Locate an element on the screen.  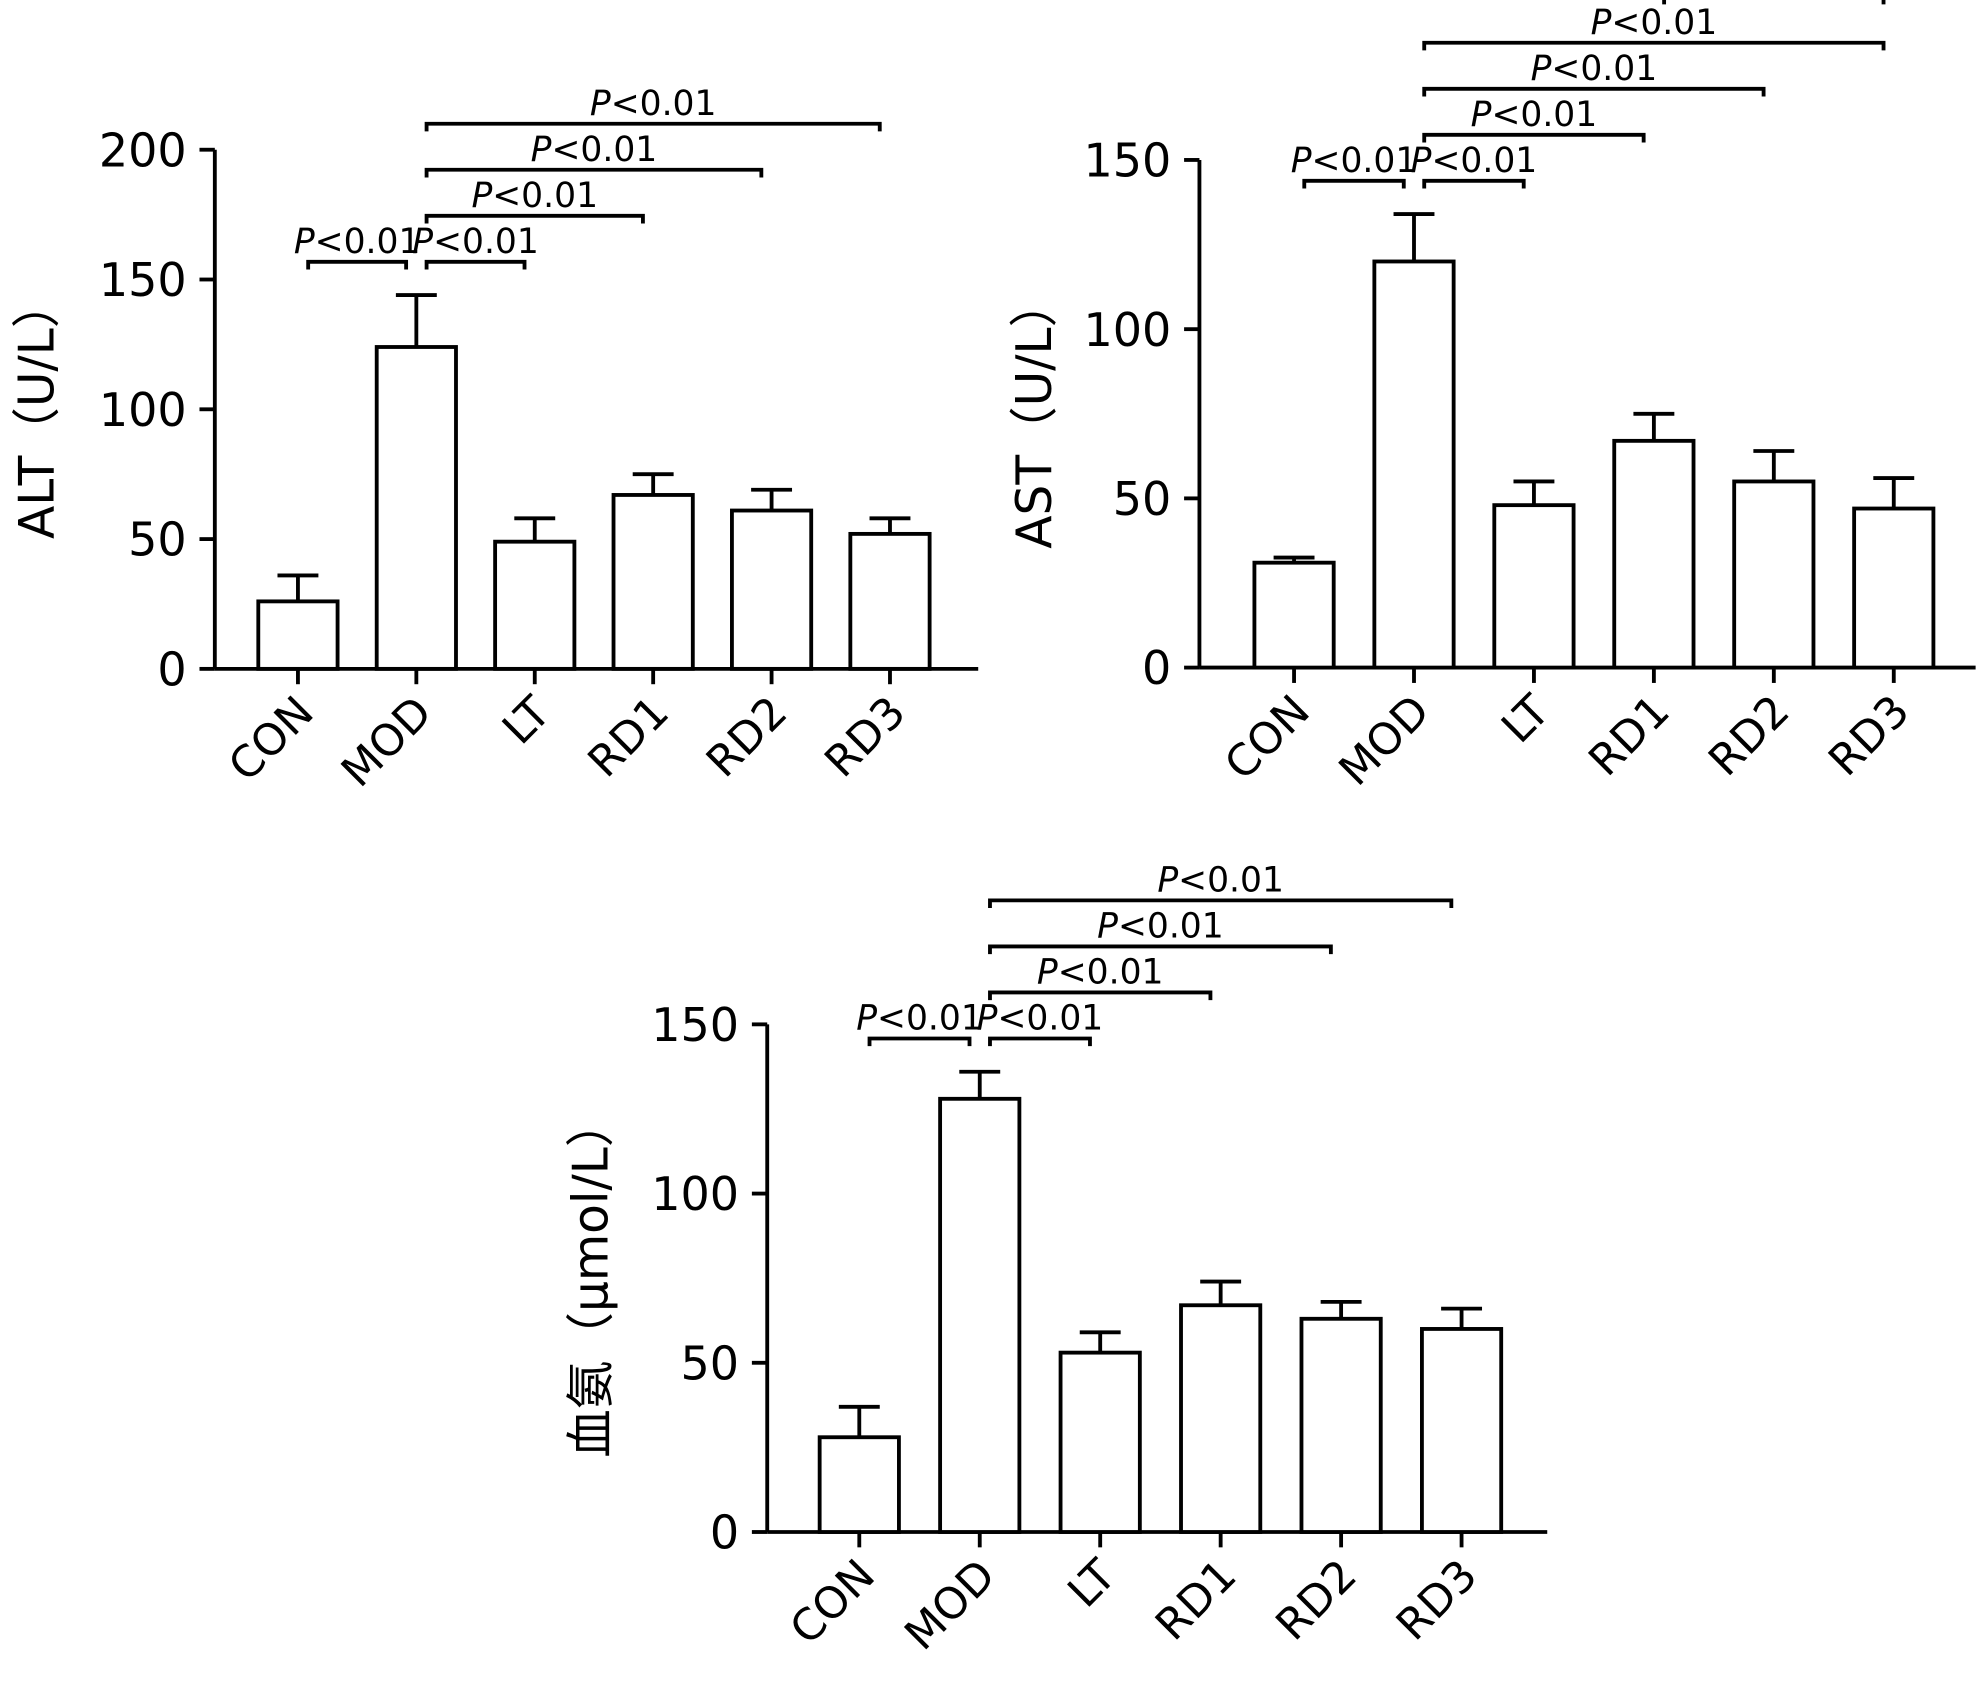
y-axis-label: ALT（U/L） is located at coordinates (38, 409).